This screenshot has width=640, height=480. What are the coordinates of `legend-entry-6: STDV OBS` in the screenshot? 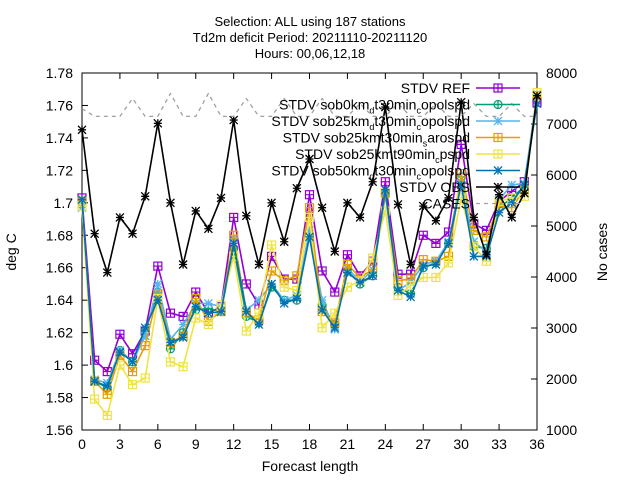 It's located at (459, 187).